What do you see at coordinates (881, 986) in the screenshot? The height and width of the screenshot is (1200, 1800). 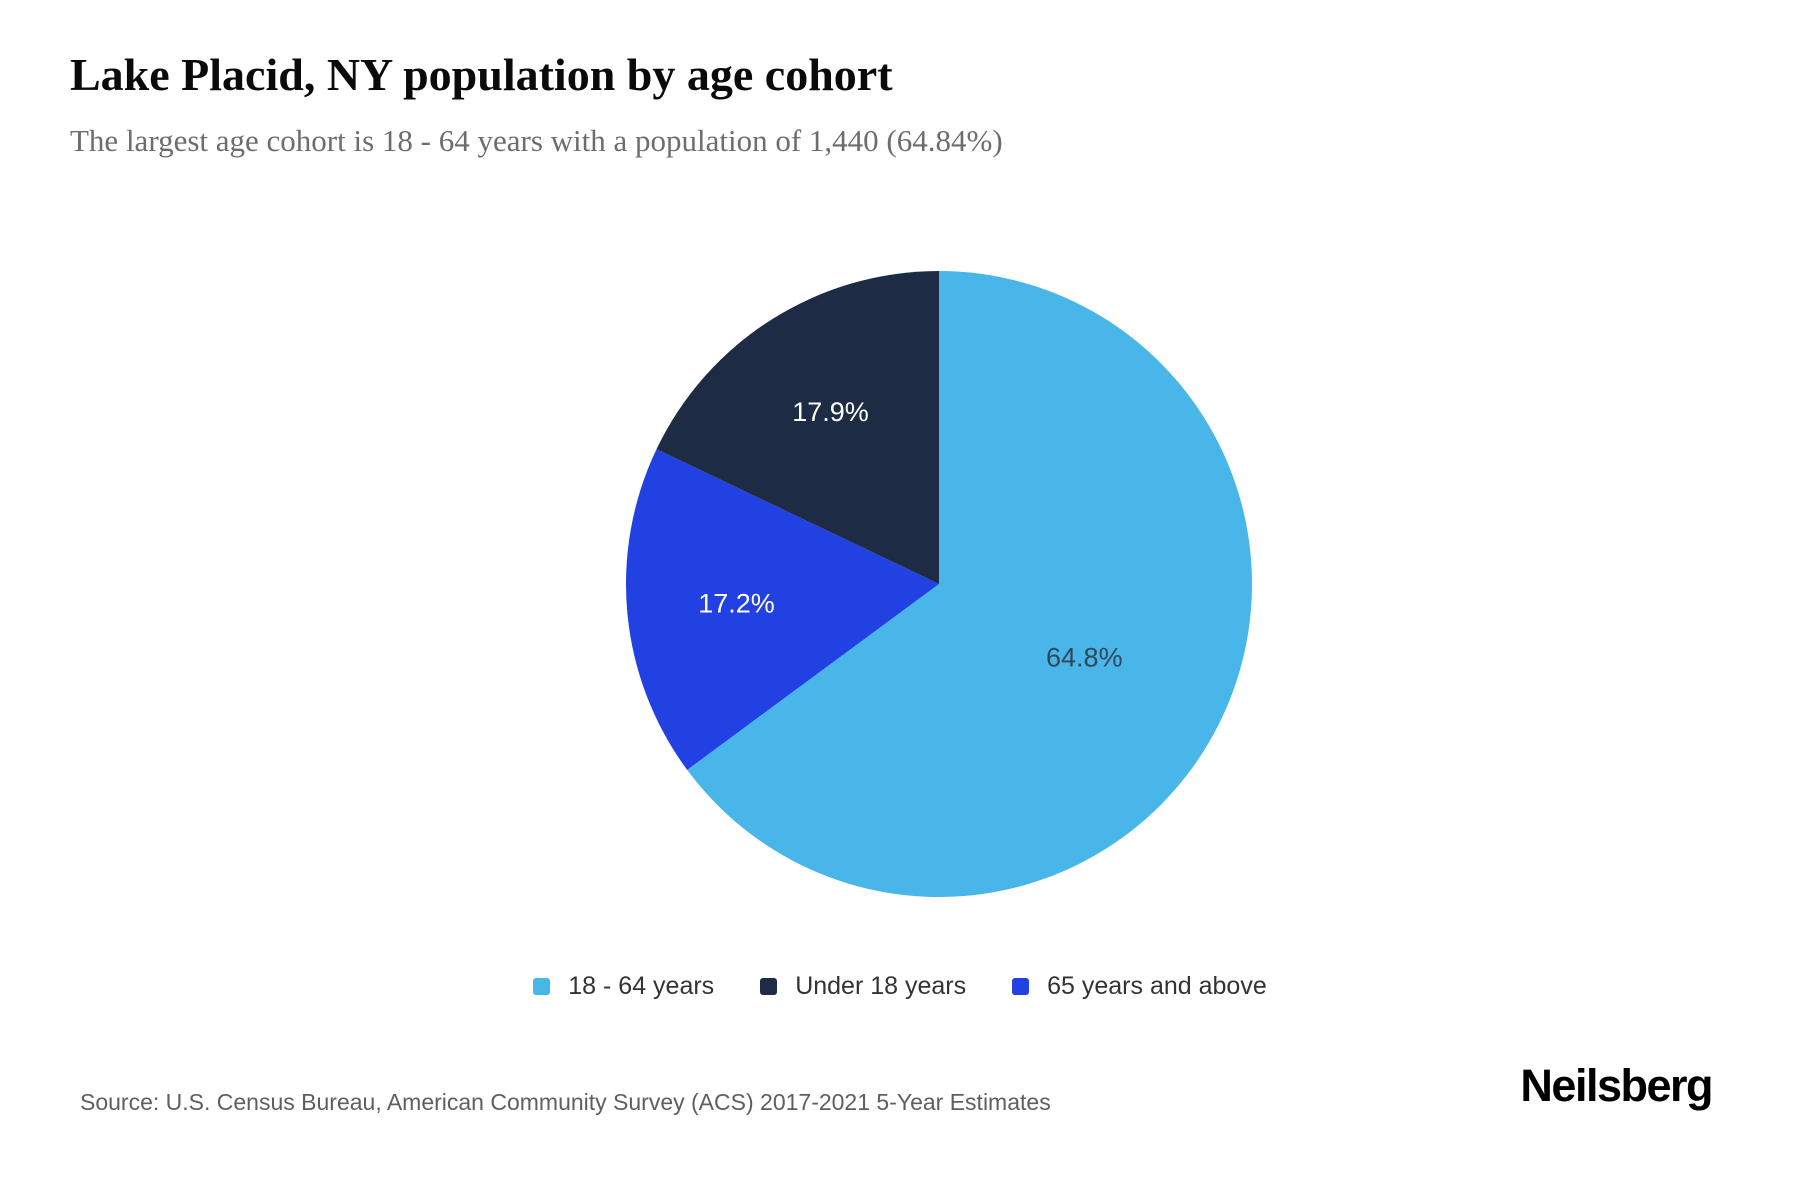 I see `legend-label-under-18-years: Under 18 years` at bounding box center [881, 986].